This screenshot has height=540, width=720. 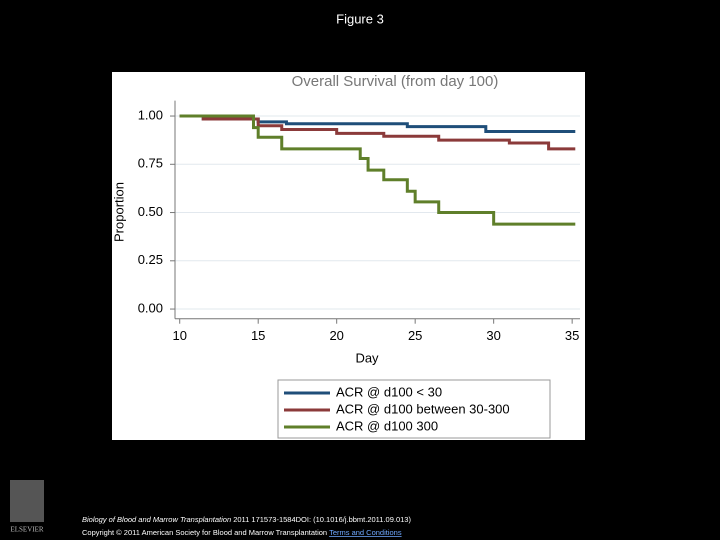 What do you see at coordinates (150, 114) in the screenshot?
I see `y-tick-label: 1.00` at bounding box center [150, 114].